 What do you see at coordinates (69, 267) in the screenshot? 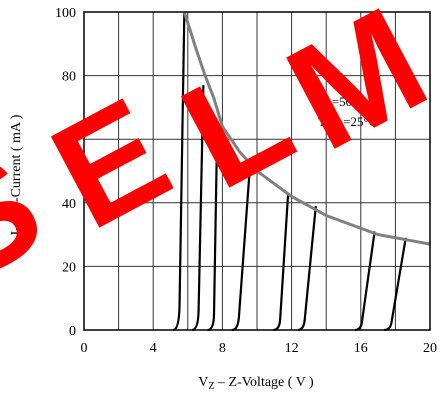
I see `y-tick-label: 20` at bounding box center [69, 267].